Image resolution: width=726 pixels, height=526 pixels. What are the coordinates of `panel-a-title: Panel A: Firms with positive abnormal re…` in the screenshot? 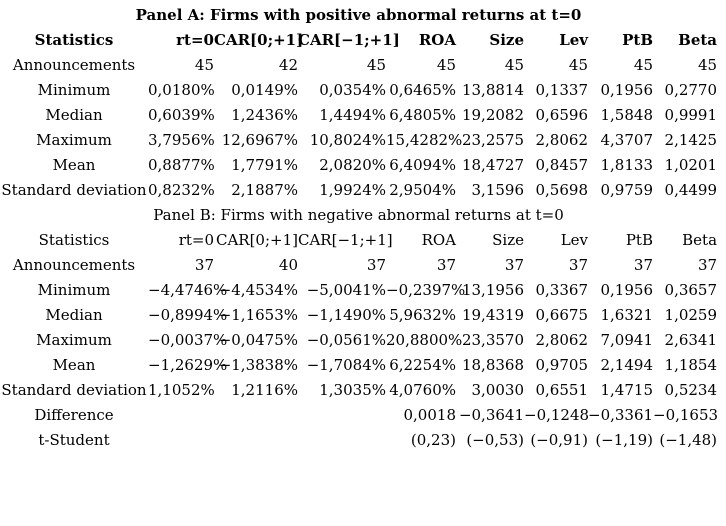 It's located at (358, 14).